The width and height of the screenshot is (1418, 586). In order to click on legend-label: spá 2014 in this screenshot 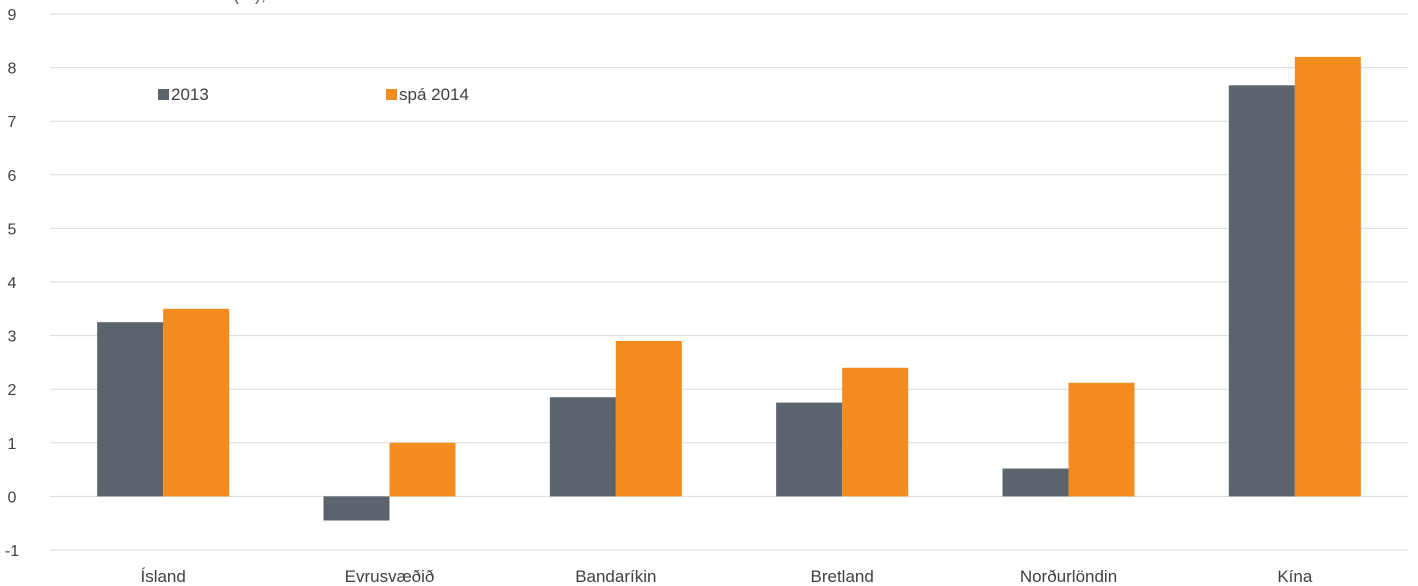, I will do `click(434, 94)`.